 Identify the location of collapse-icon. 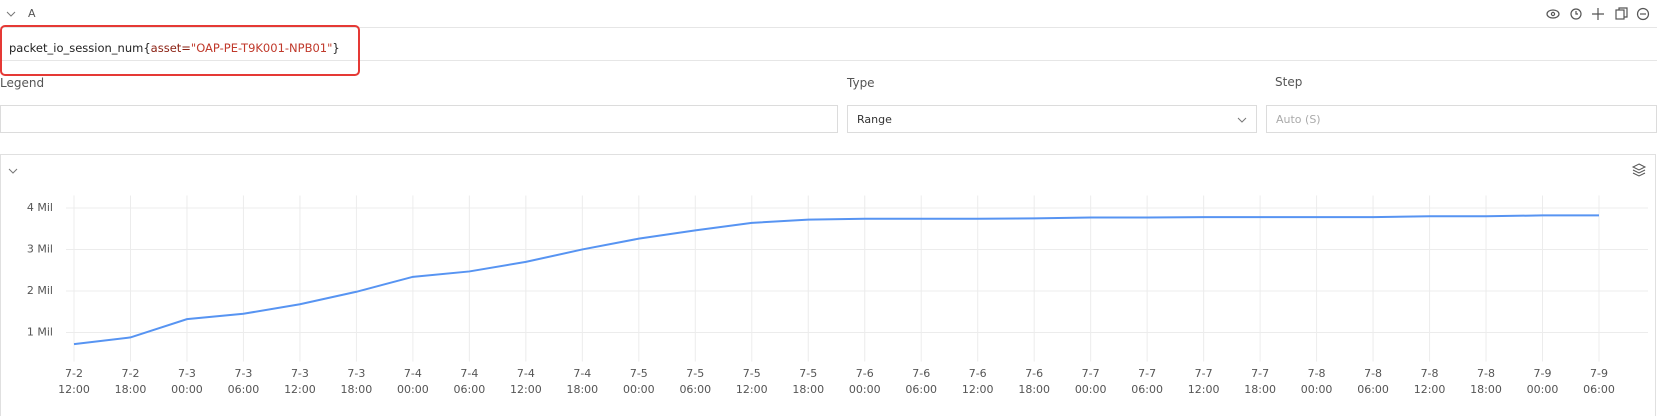
(11, 14).